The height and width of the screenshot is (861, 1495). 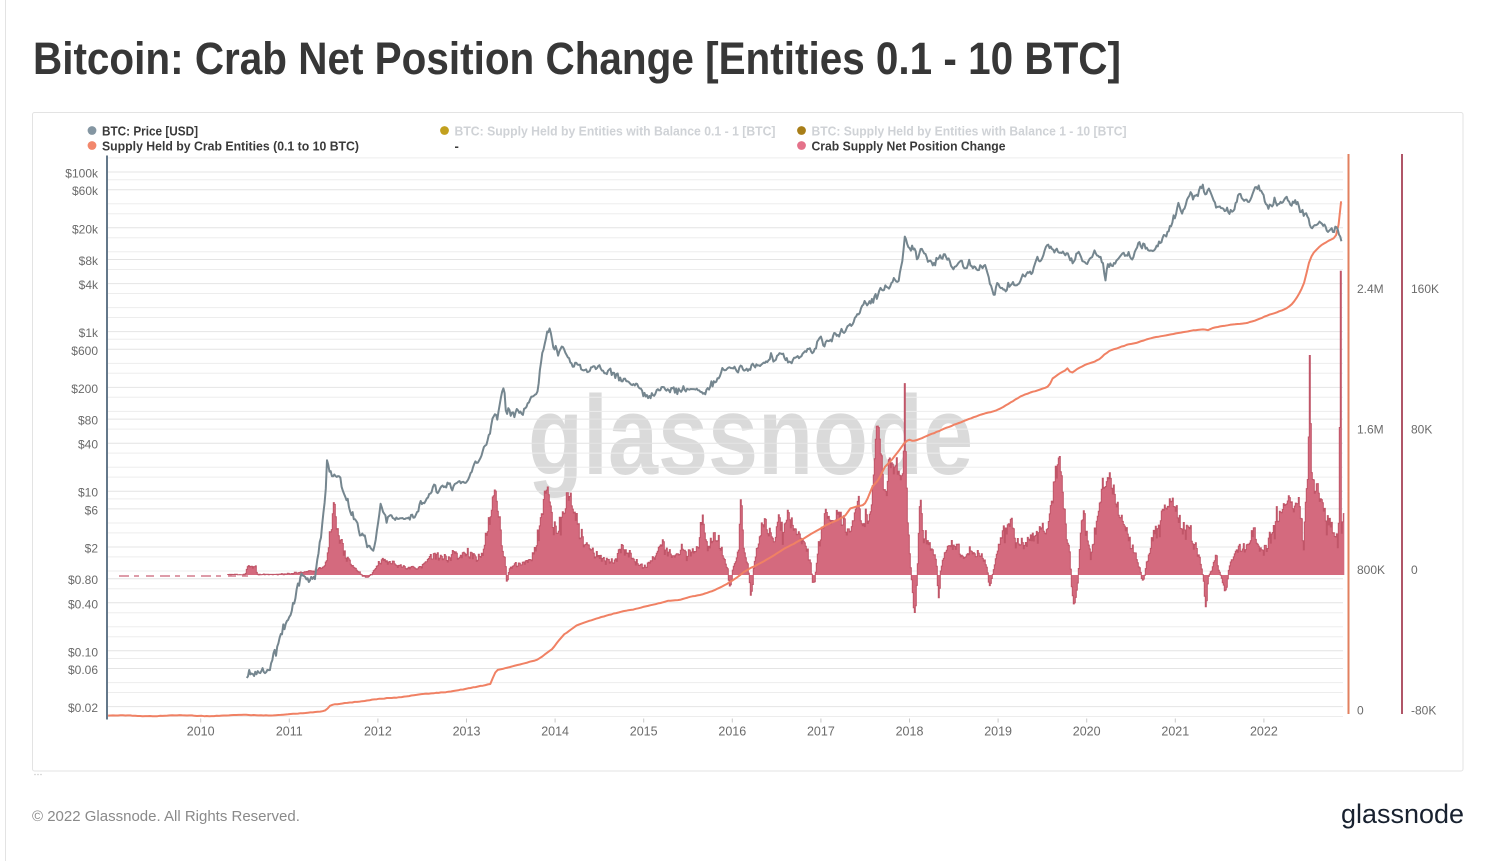 What do you see at coordinates (1425, 289) in the screenshot?
I see `svg-text: 160K` at bounding box center [1425, 289].